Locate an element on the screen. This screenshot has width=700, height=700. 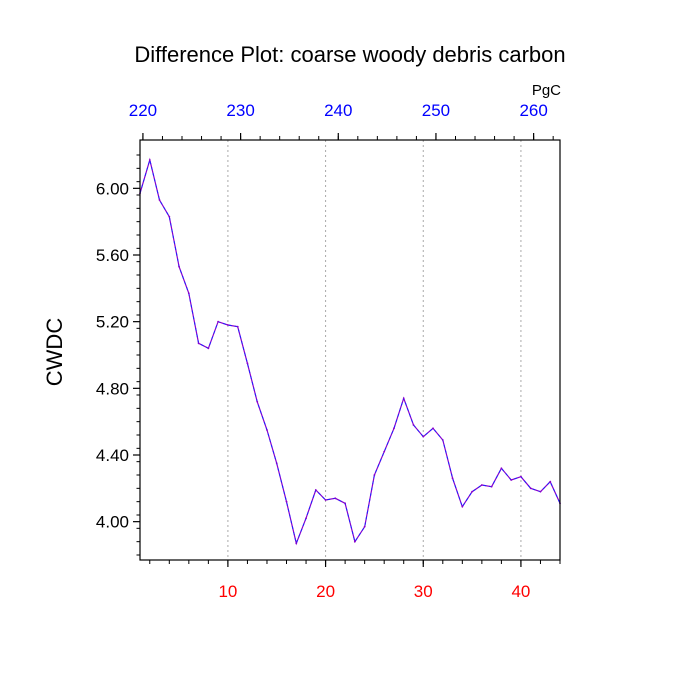
top-axis-units: PgC is located at coordinates (546, 90).